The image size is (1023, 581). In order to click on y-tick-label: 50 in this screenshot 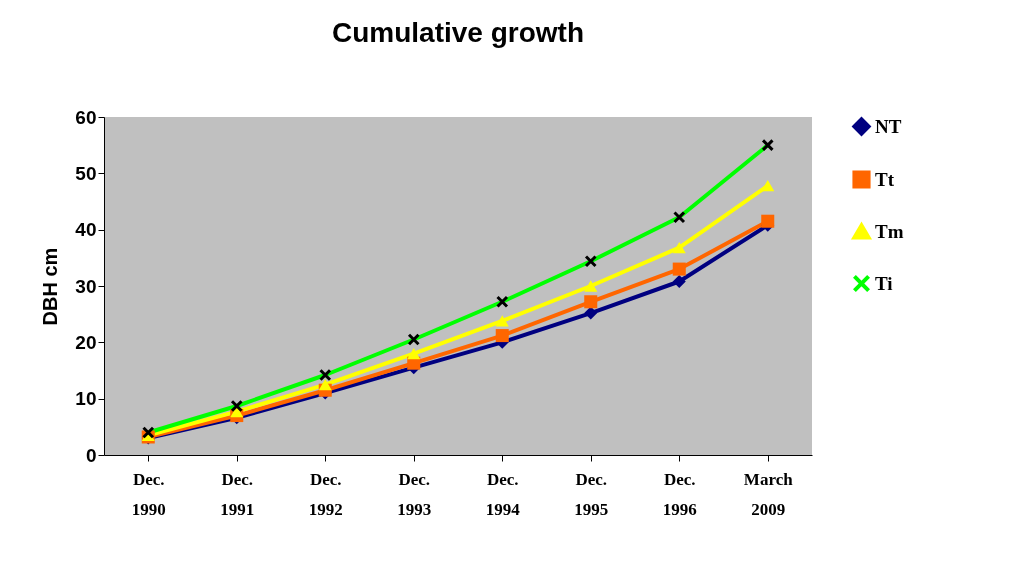, I will do `click(86, 173)`.